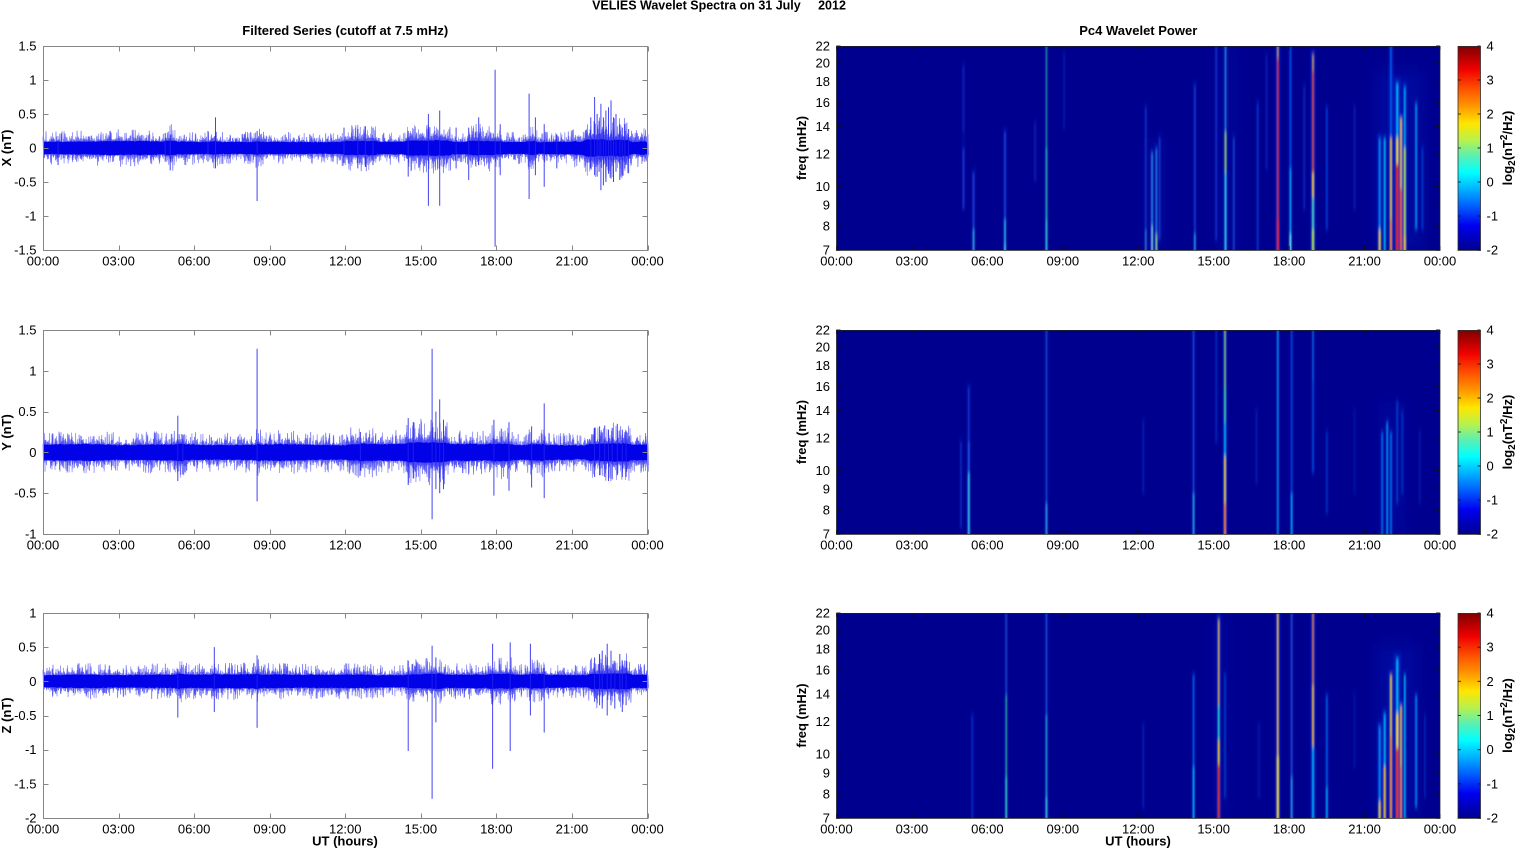  Describe the element at coordinates (7, 148) in the screenshot. I see `svg-text: X (nT)` at that location.